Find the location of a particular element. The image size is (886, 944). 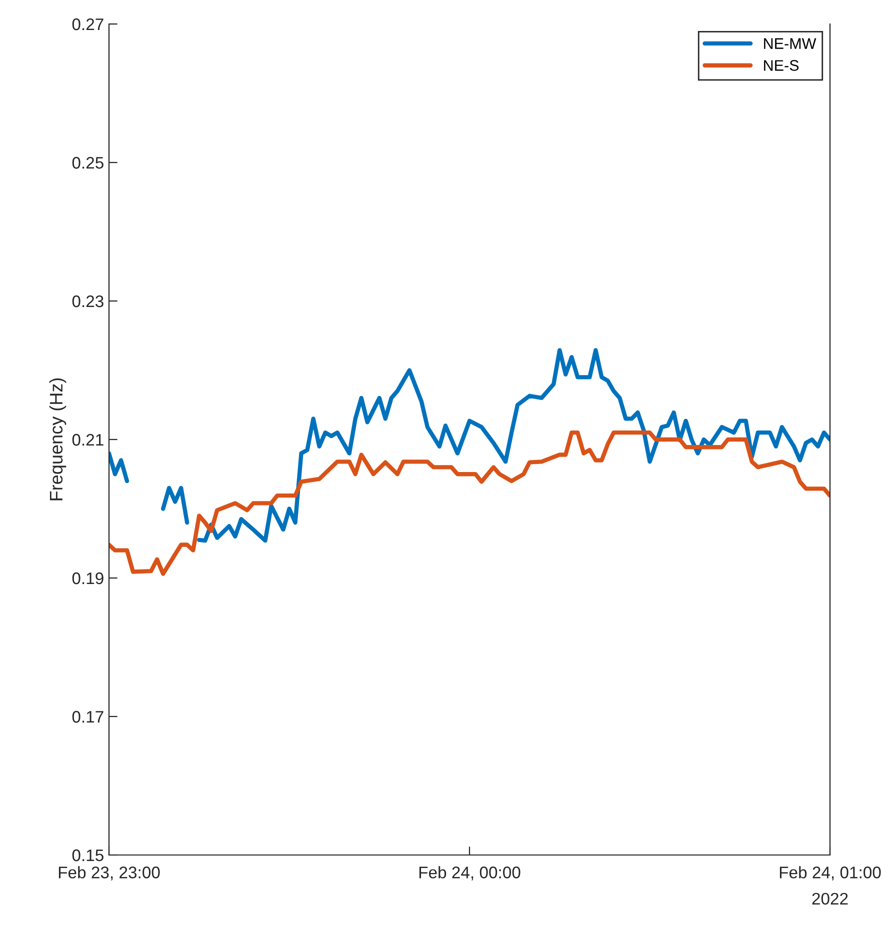

y-tick-label: 0.17 is located at coordinates (88, 716).